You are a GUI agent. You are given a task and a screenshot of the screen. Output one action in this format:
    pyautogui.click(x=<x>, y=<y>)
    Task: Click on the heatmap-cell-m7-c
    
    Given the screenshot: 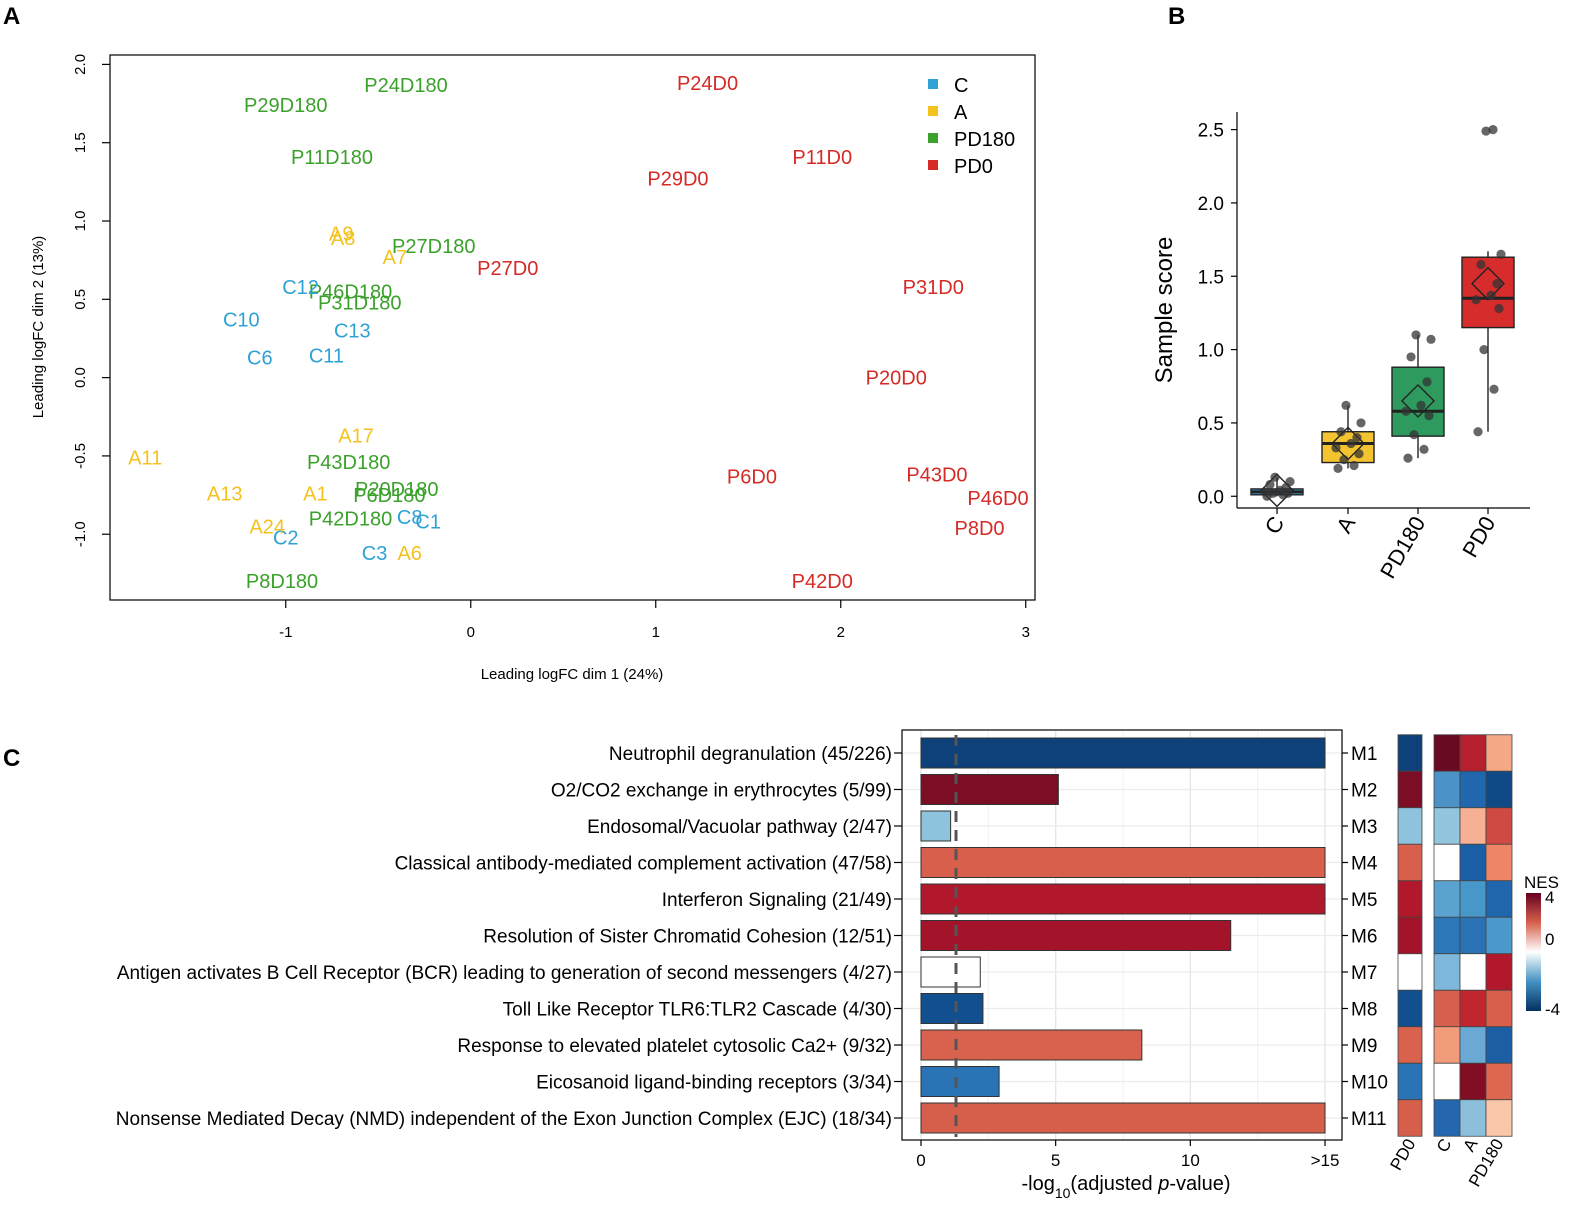 What is the action you would take?
    pyautogui.click(x=1447, y=972)
    